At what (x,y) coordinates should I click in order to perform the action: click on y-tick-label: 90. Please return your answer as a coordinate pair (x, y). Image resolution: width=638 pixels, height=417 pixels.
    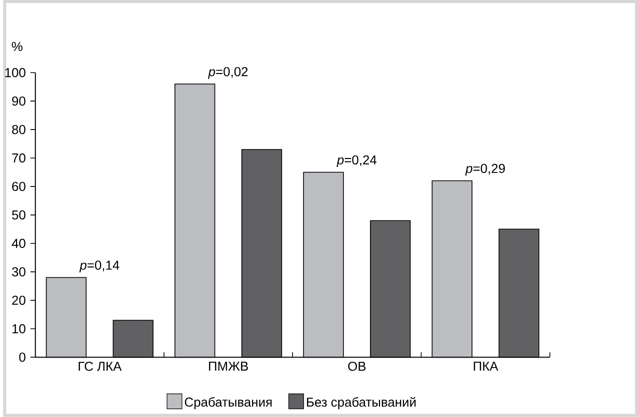
    Looking at the image, I should click on (19, 101).